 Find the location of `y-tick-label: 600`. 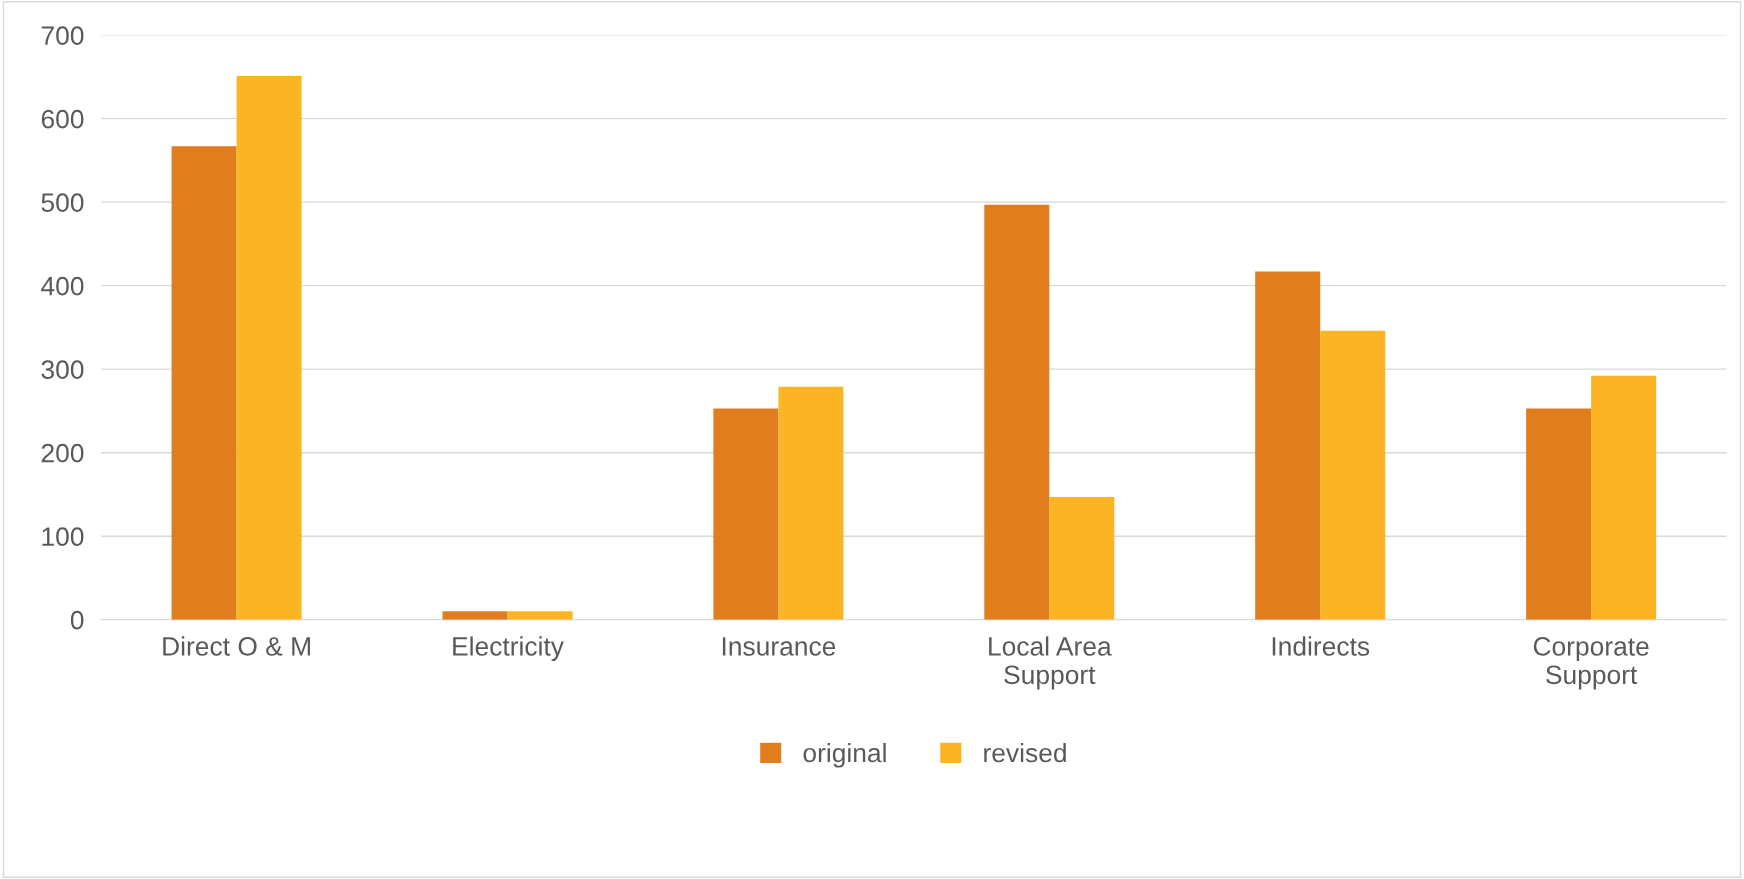

y-tick-label: 600 is located at coordinates (62, 119).